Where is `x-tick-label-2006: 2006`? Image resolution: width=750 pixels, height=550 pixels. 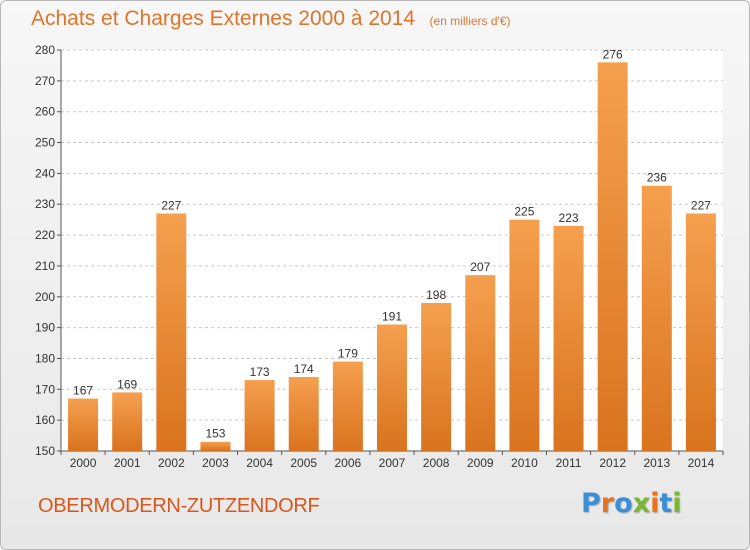
x-tick-label-2006: 2006 is located at coordinates (348, 463).